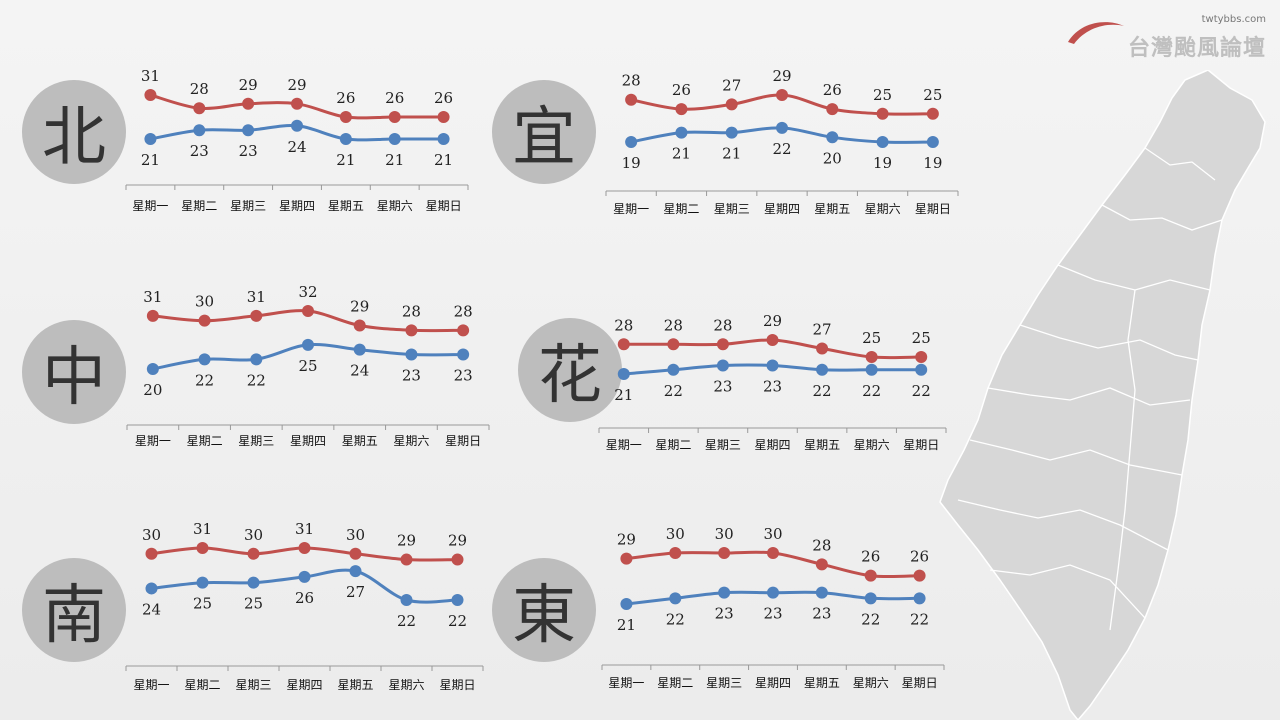 This screenshot has height=720, width=1280. I want to click on region-badge-north: 北, so click(74, 132).